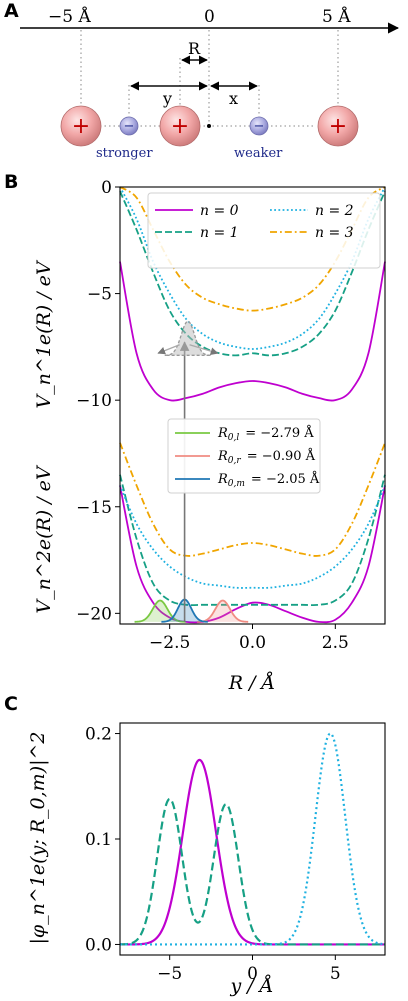 Image resolution: width=408 pixels, height=1001 pixels. Describe the element at coordinates (44, 539) in the screenshot. I see `chart-b-ylabel-lower: V_n^2e(R) / eV` at that location.